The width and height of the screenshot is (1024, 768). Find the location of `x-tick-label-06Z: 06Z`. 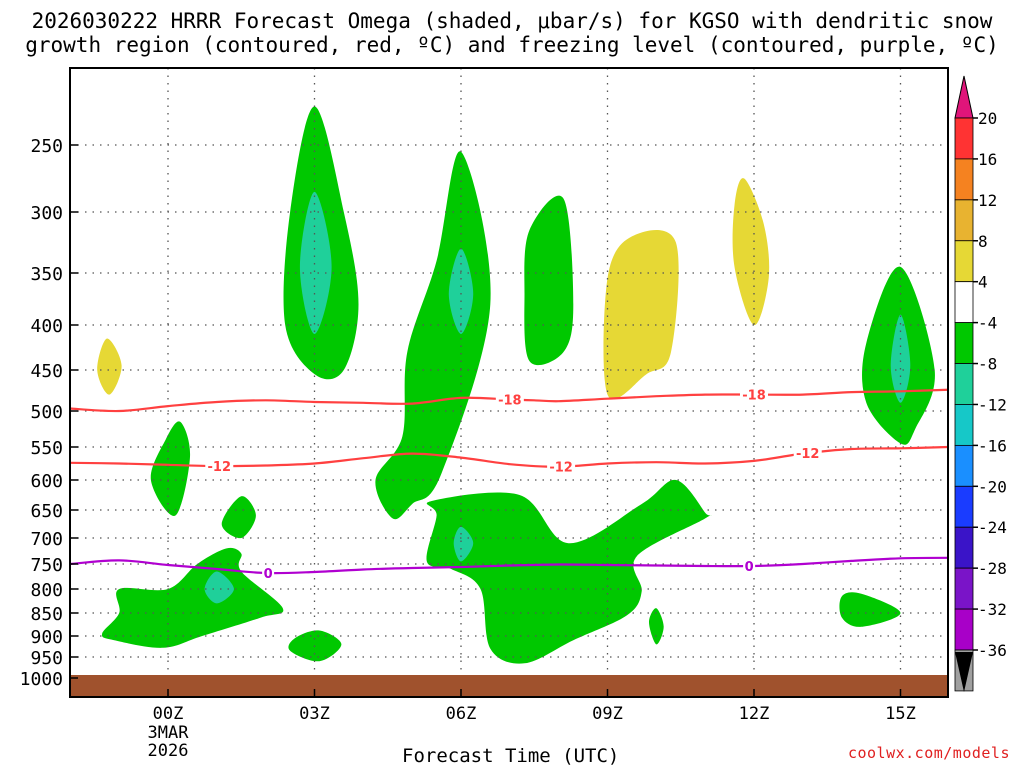

x-tick-label-06Z: 06Z is located at coordinates (461, 714).